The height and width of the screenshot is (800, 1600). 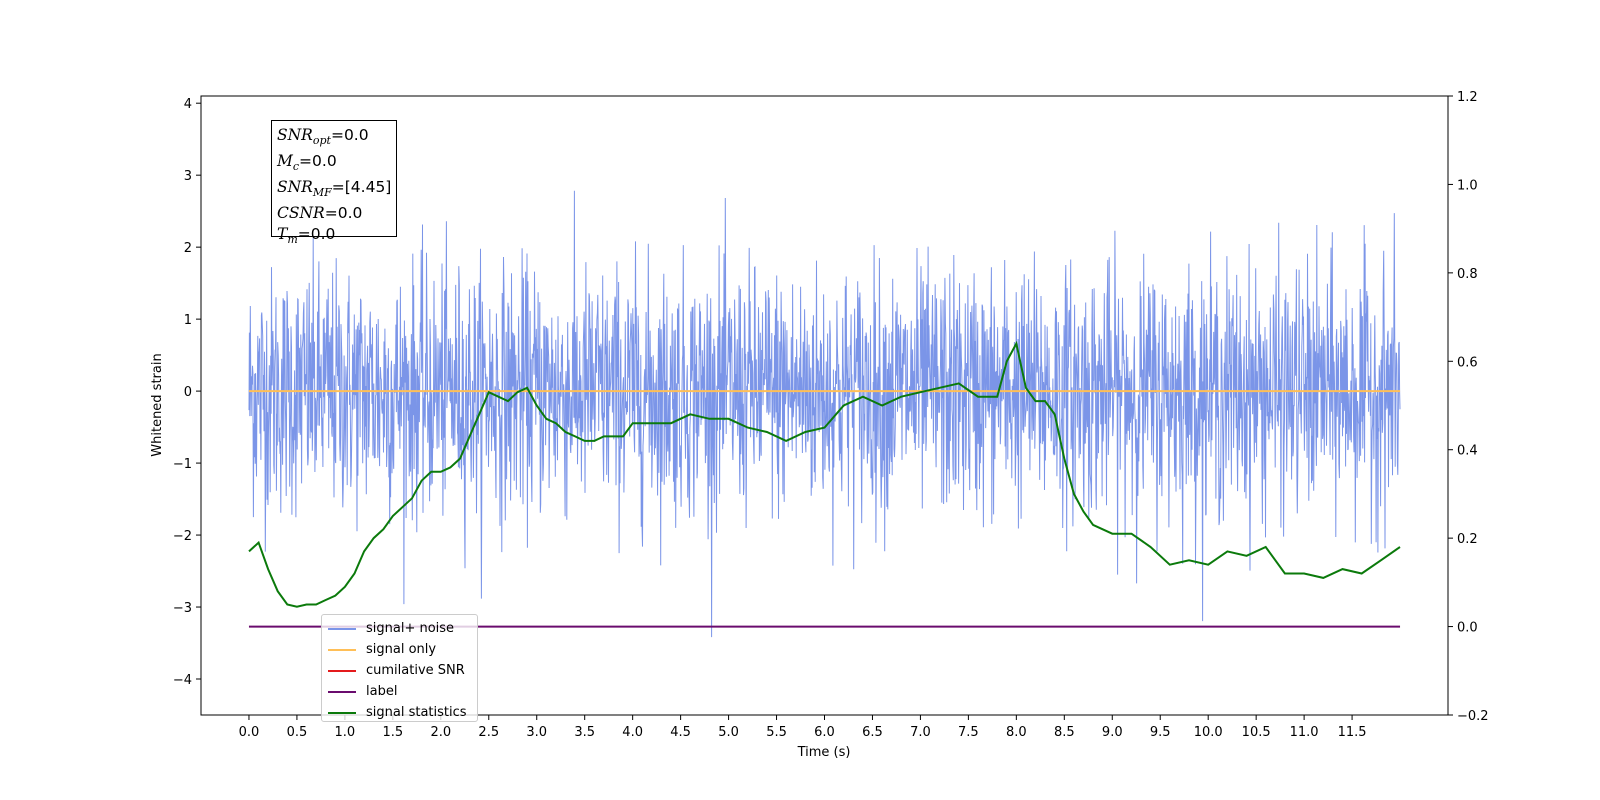 What do you see at coordinates (1468, 407) in the screenshot?
I see `y-axis-right: 1.2 1.0 0.8 0.6 0.4 0.2 0.0 −0.2` at bounding box center [1468, 407].